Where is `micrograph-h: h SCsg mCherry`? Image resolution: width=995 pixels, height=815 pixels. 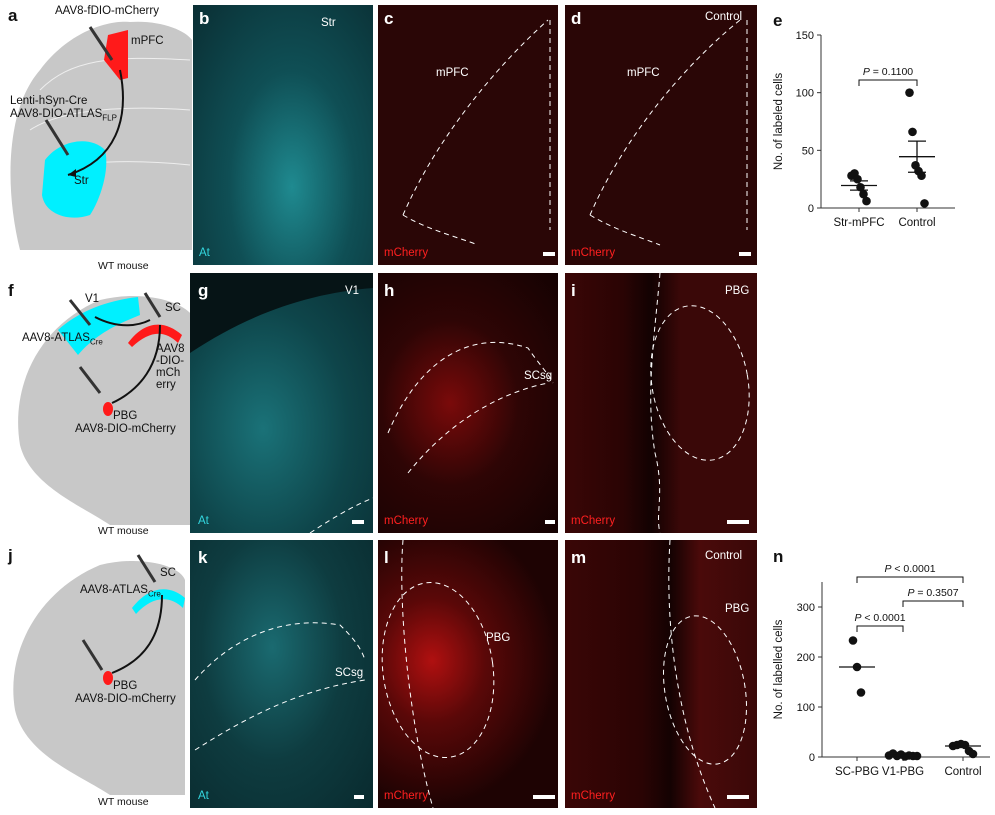 micrograph-h: h SCsg mCherry is located at coordinates (468, 403).